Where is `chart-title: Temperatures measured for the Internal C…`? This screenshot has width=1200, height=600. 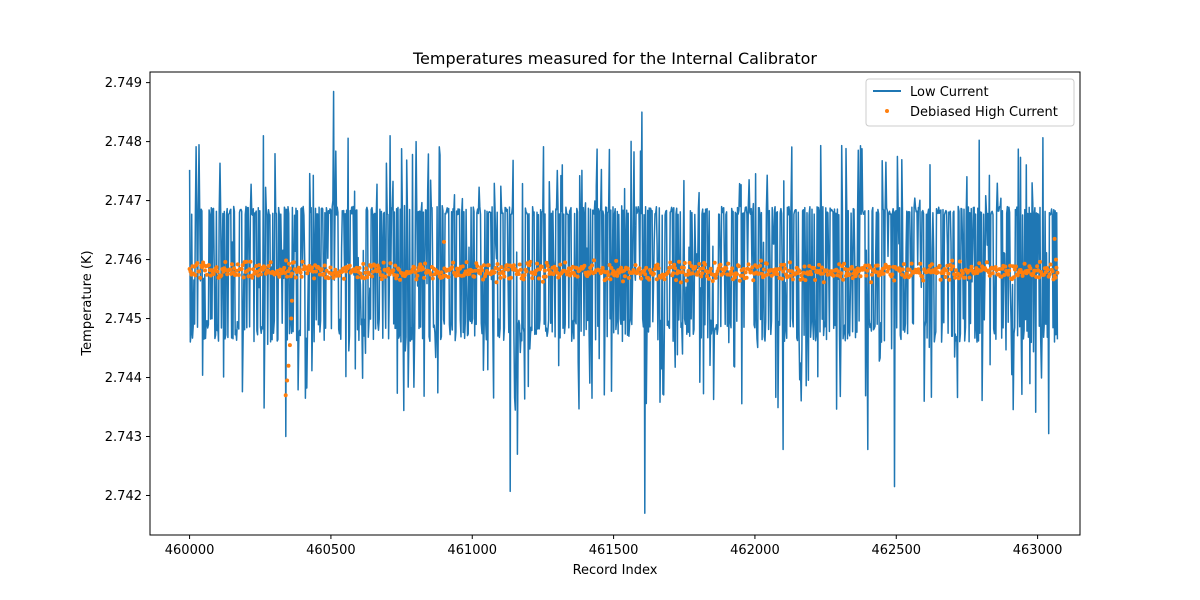
chart-title: Temperatures measured for the Internal C… is located at coordinates (614, 58).